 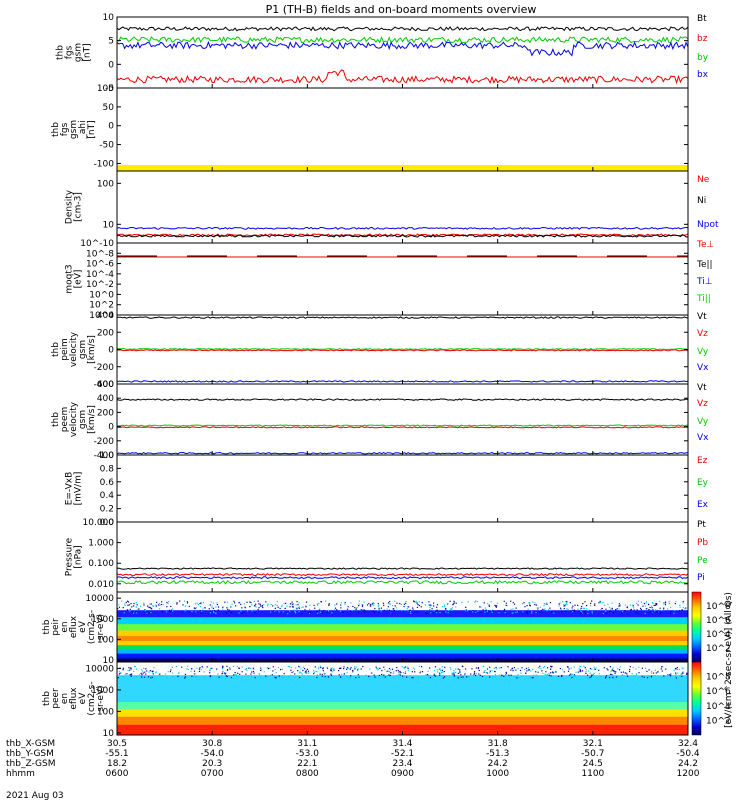 I want to click on ephemeris-value: 0800, so click(x=307, y=774).